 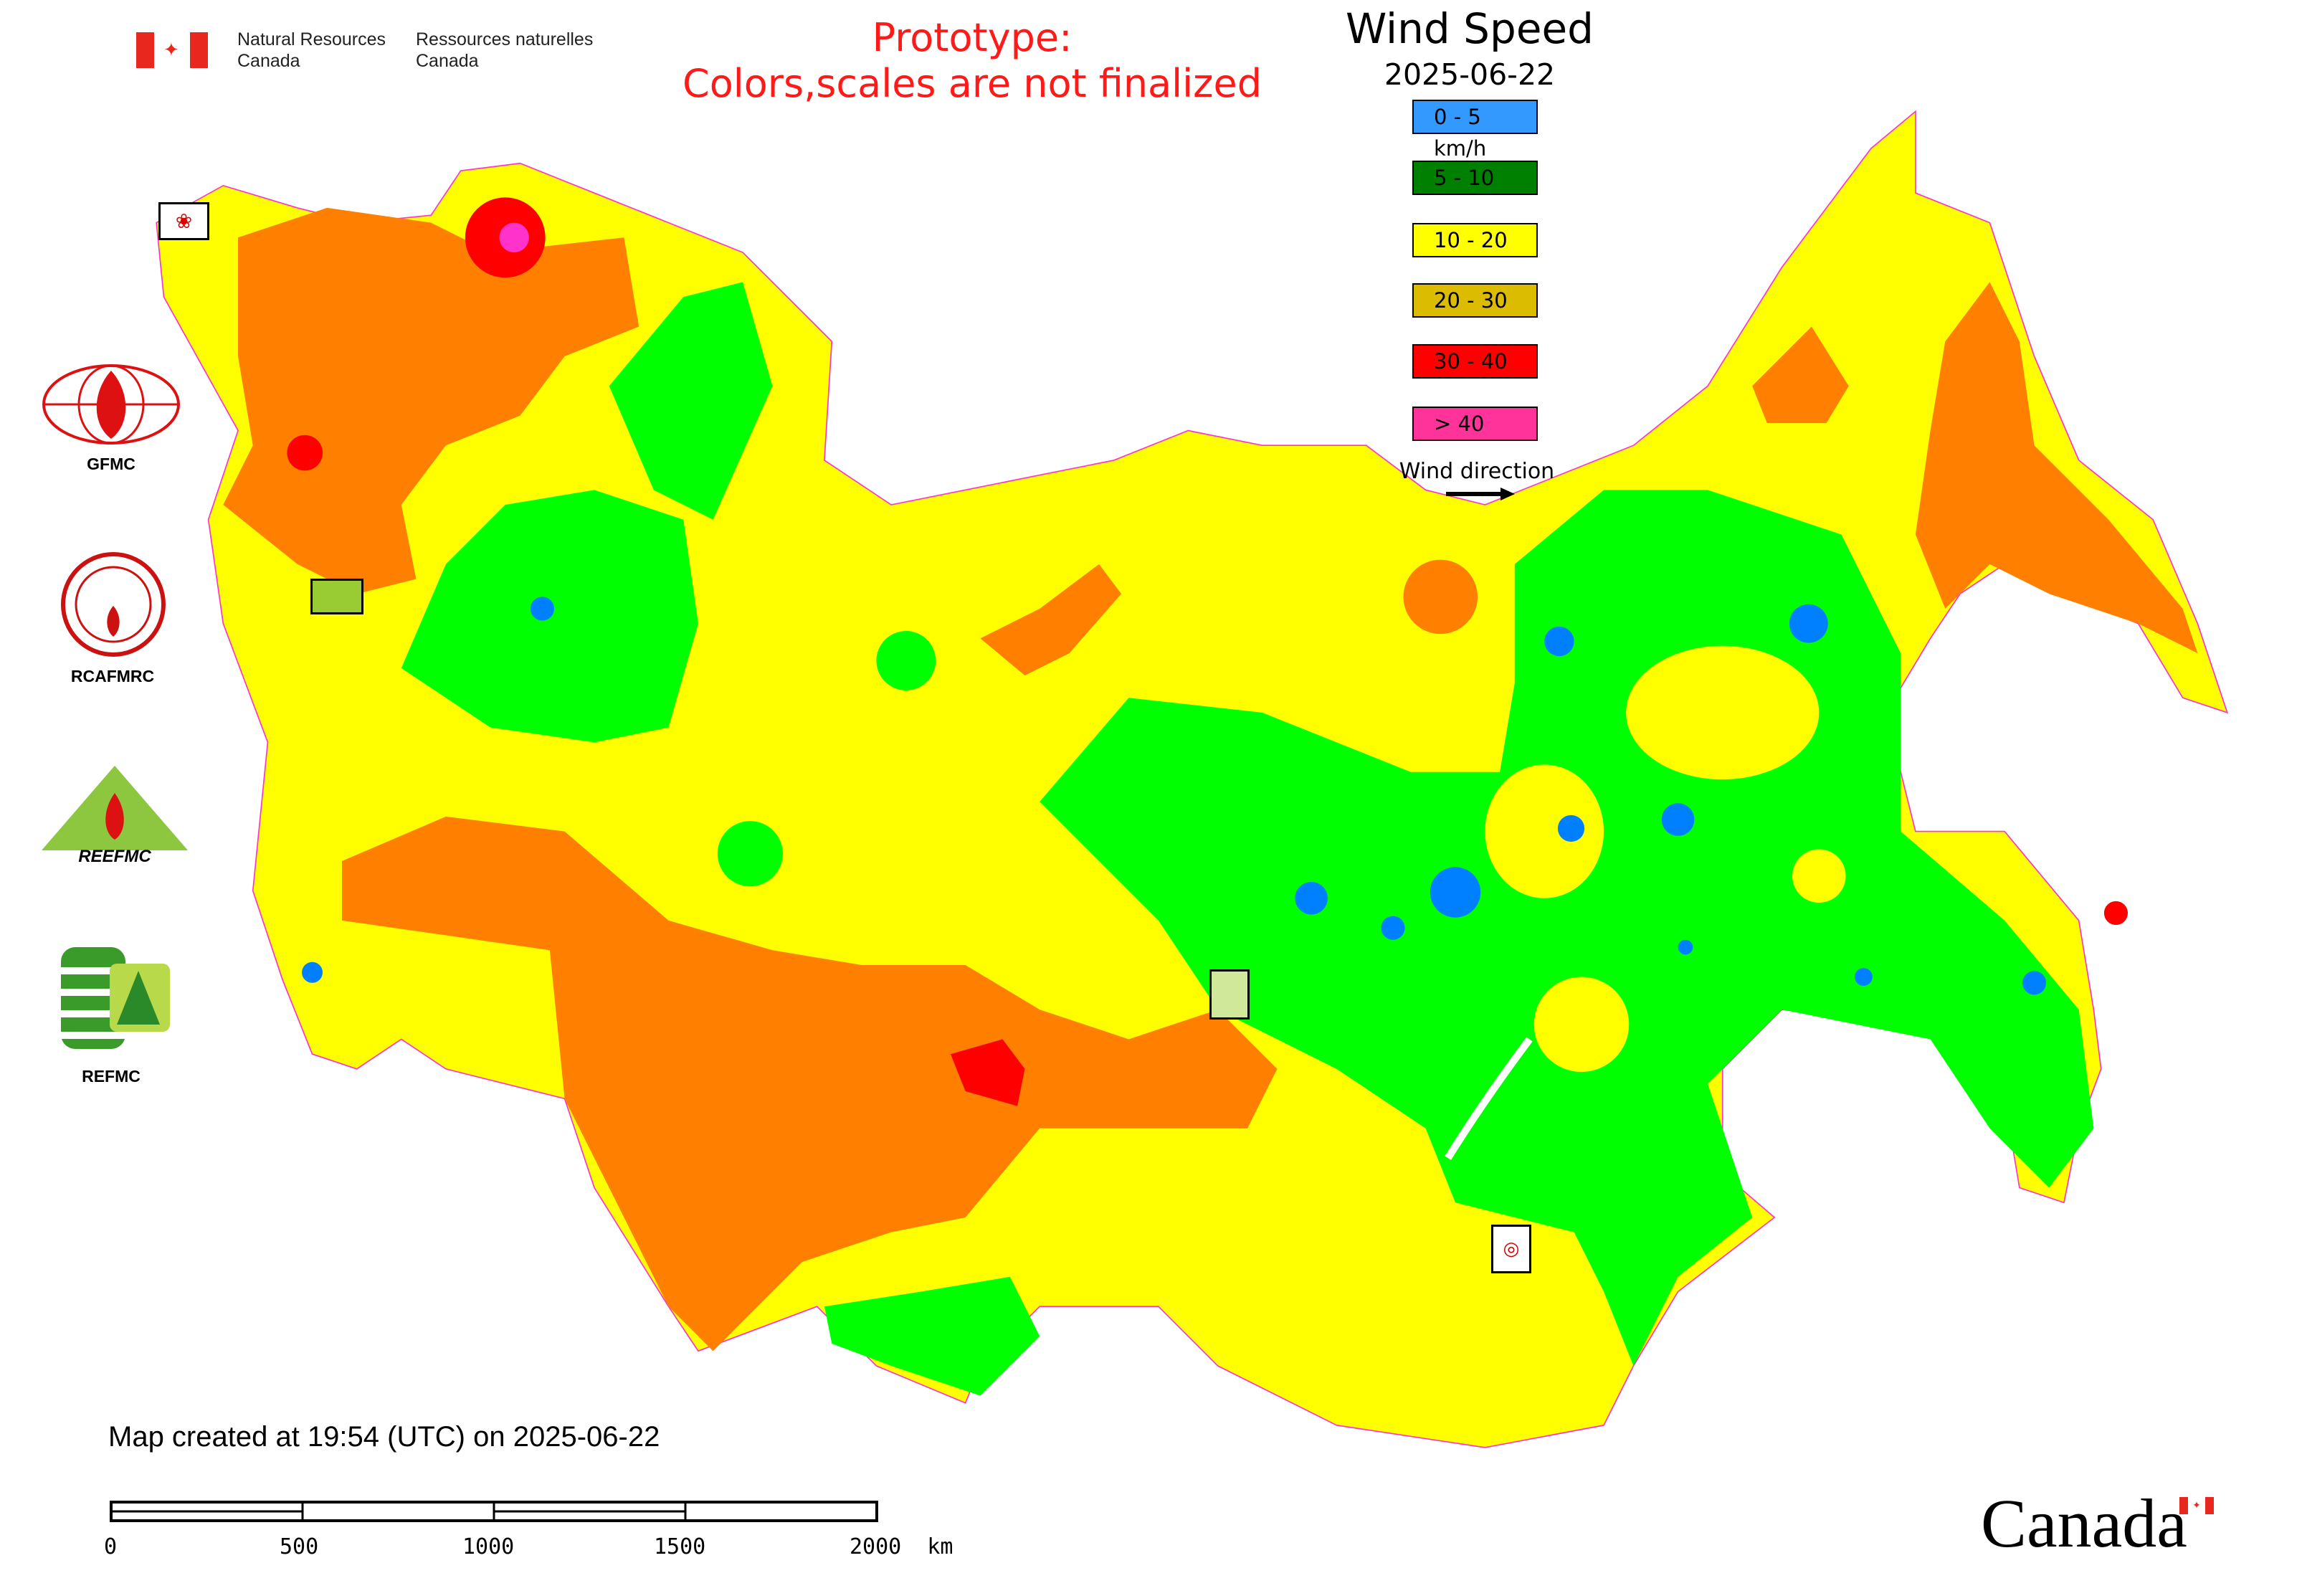 I want to click on wind-zone-orange-south, so click(x=810, y=1084).